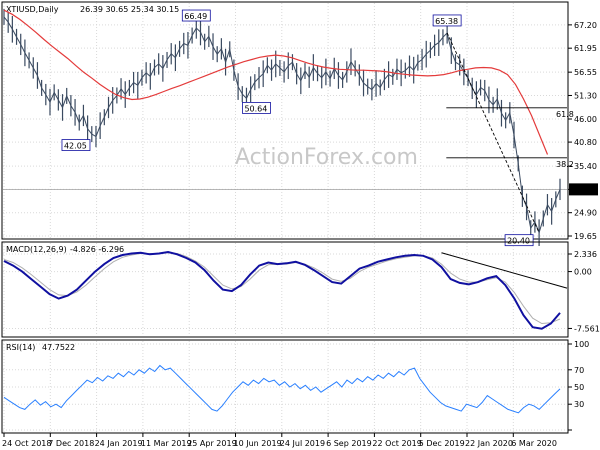  Describe the element at coordinates (32, 9) in the screenshot. I see `price-symbol: XTIUSD,Daily` at that location.